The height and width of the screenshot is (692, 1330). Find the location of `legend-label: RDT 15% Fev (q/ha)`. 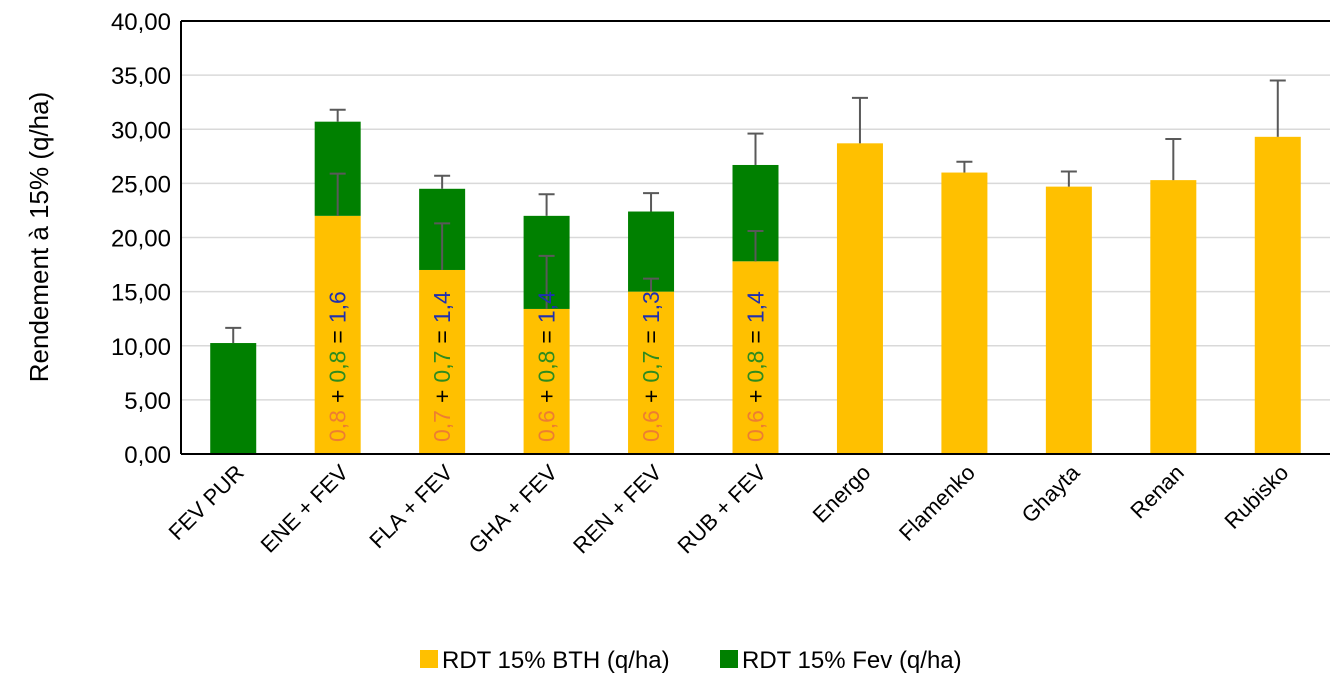

legend-label: RDT 15% Fev (q/ha) is located at coordinates (852, 660).